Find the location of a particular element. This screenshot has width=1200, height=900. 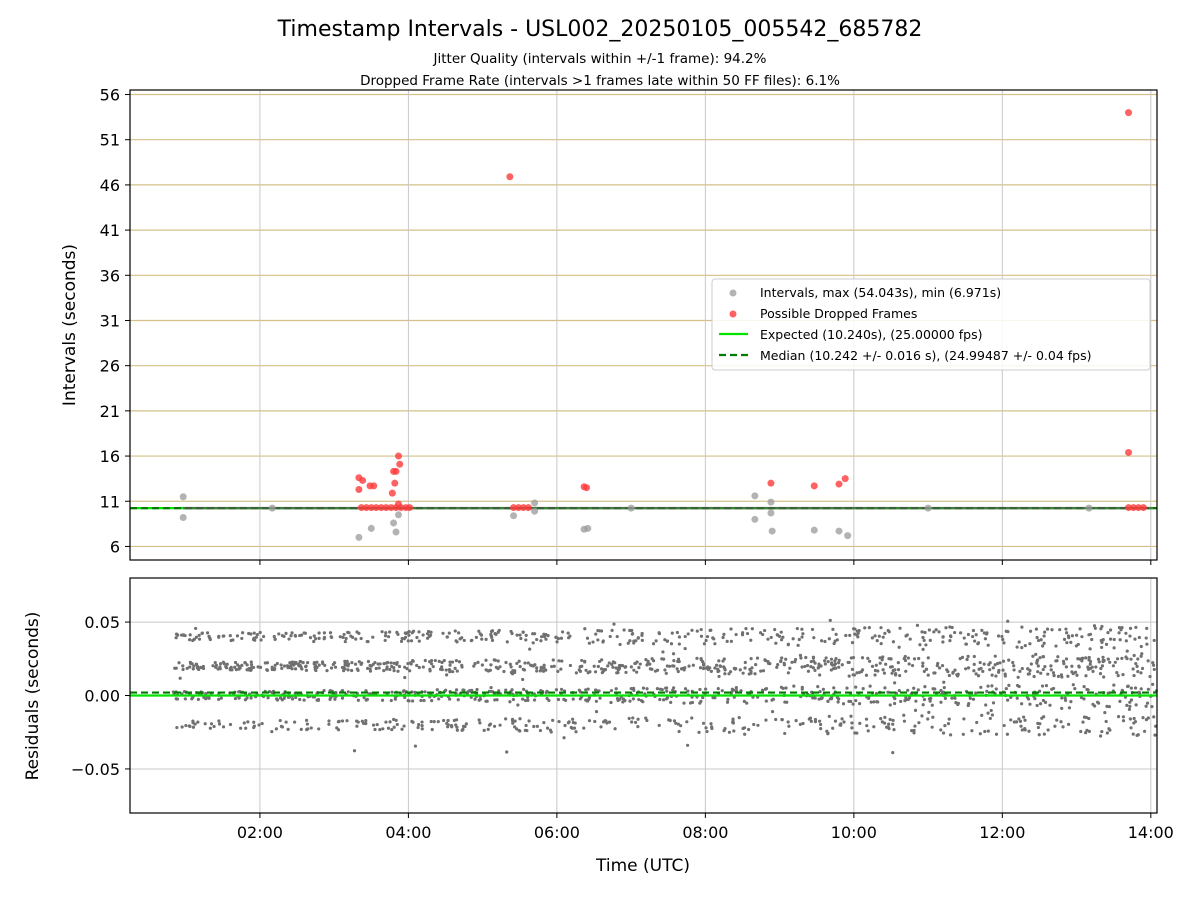

dropped-frame-point is located at coordinates (1138, 508).